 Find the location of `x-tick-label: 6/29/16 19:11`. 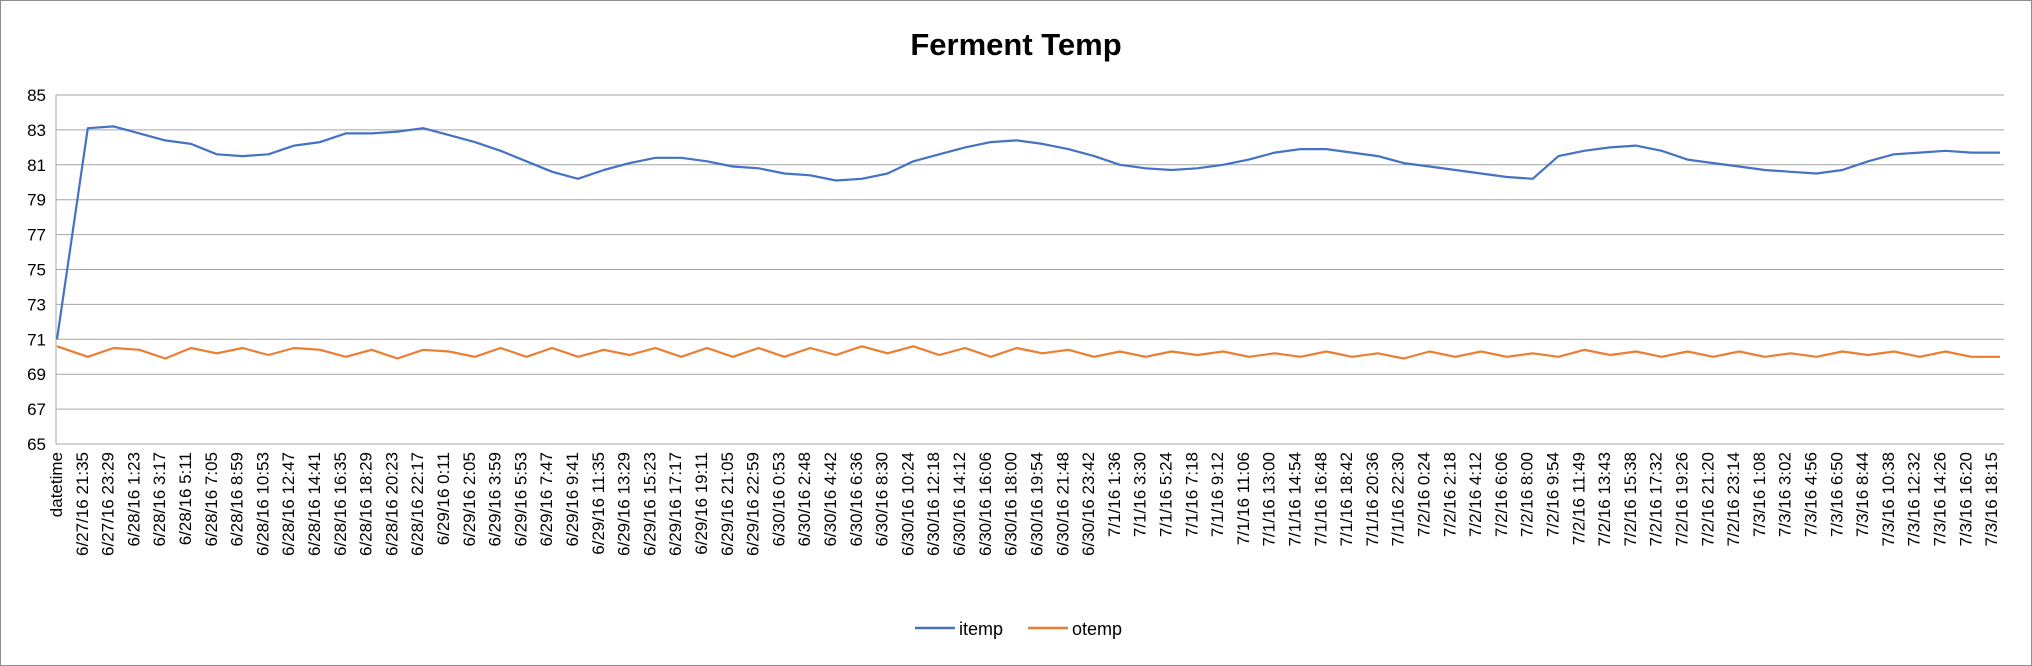

x-tick-label: 6/29/16 19:11 is located at coordinates (701, 503).